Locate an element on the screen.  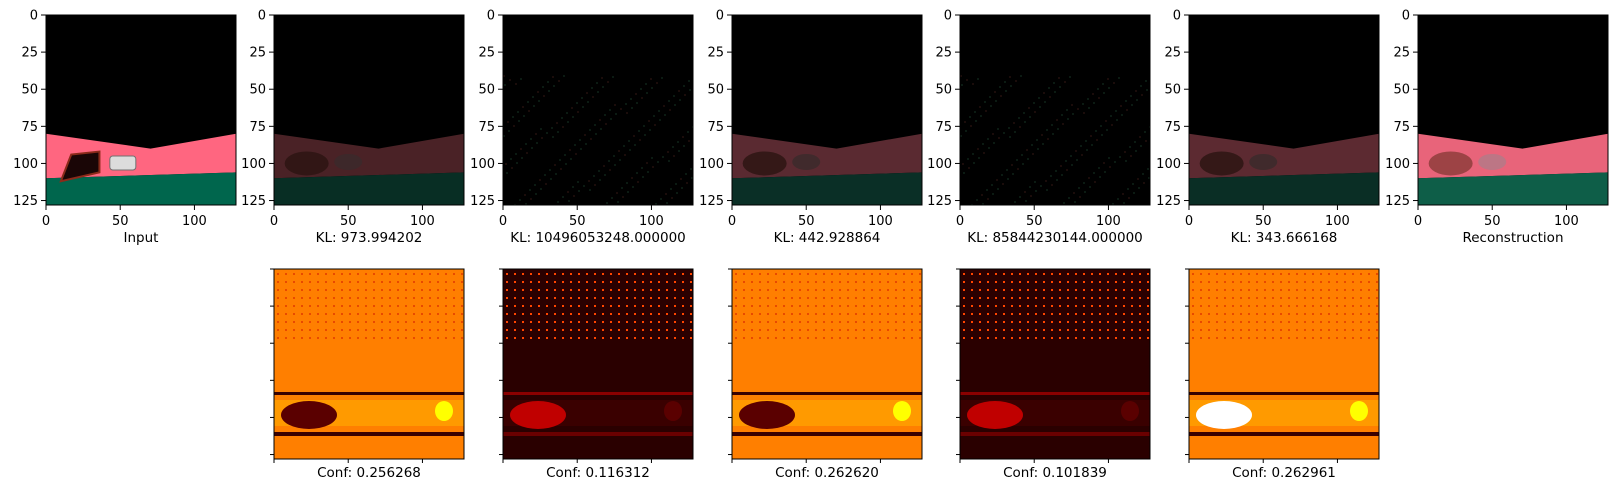
ground-area is located at coordinates (1284, 188).